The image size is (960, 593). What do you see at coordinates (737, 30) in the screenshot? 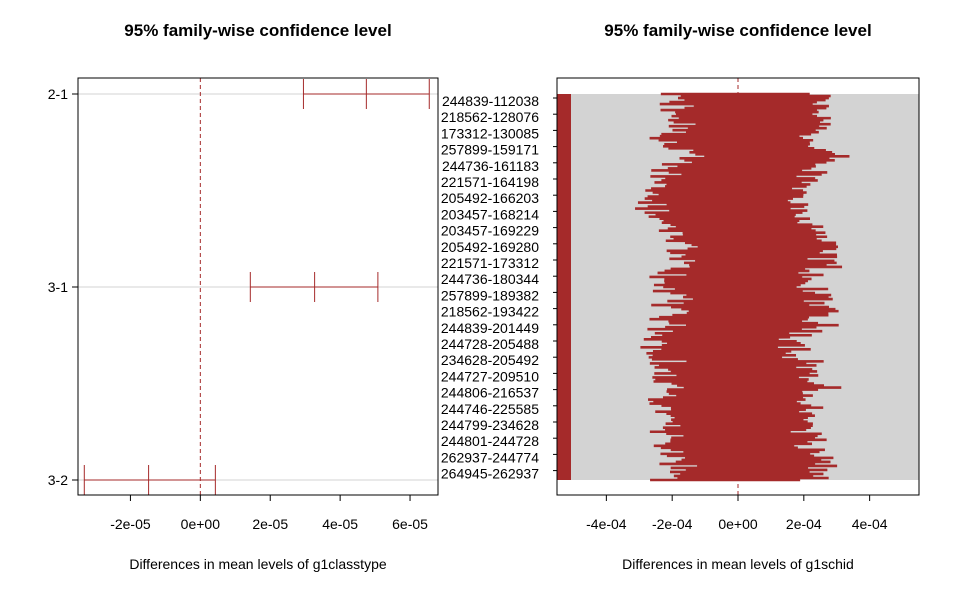
I see `right-chart-title: 95% family-wise confidence level` at bounding box center [737, 30].